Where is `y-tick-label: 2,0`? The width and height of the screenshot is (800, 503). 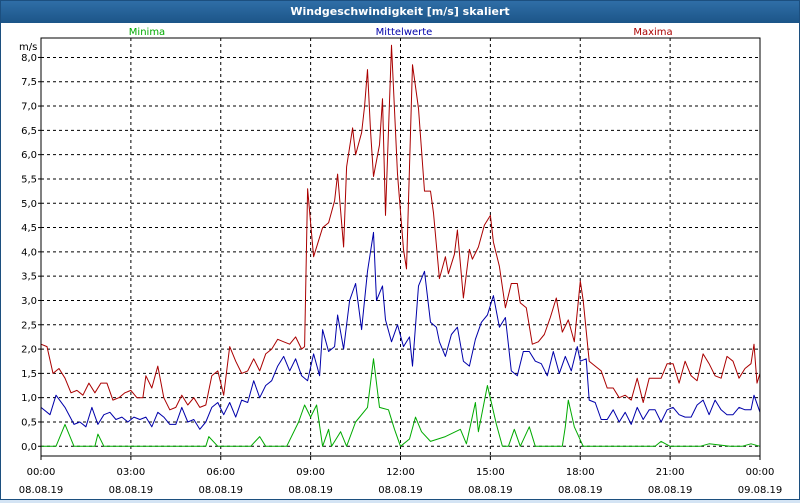
y-tick-label: 2,0 is located at coordinates (29, 350).